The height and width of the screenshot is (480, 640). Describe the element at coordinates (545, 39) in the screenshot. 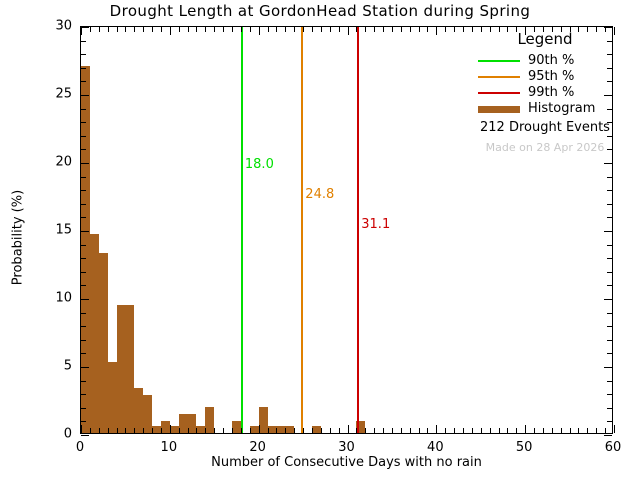

I see `legend-title: Legend` at that location.